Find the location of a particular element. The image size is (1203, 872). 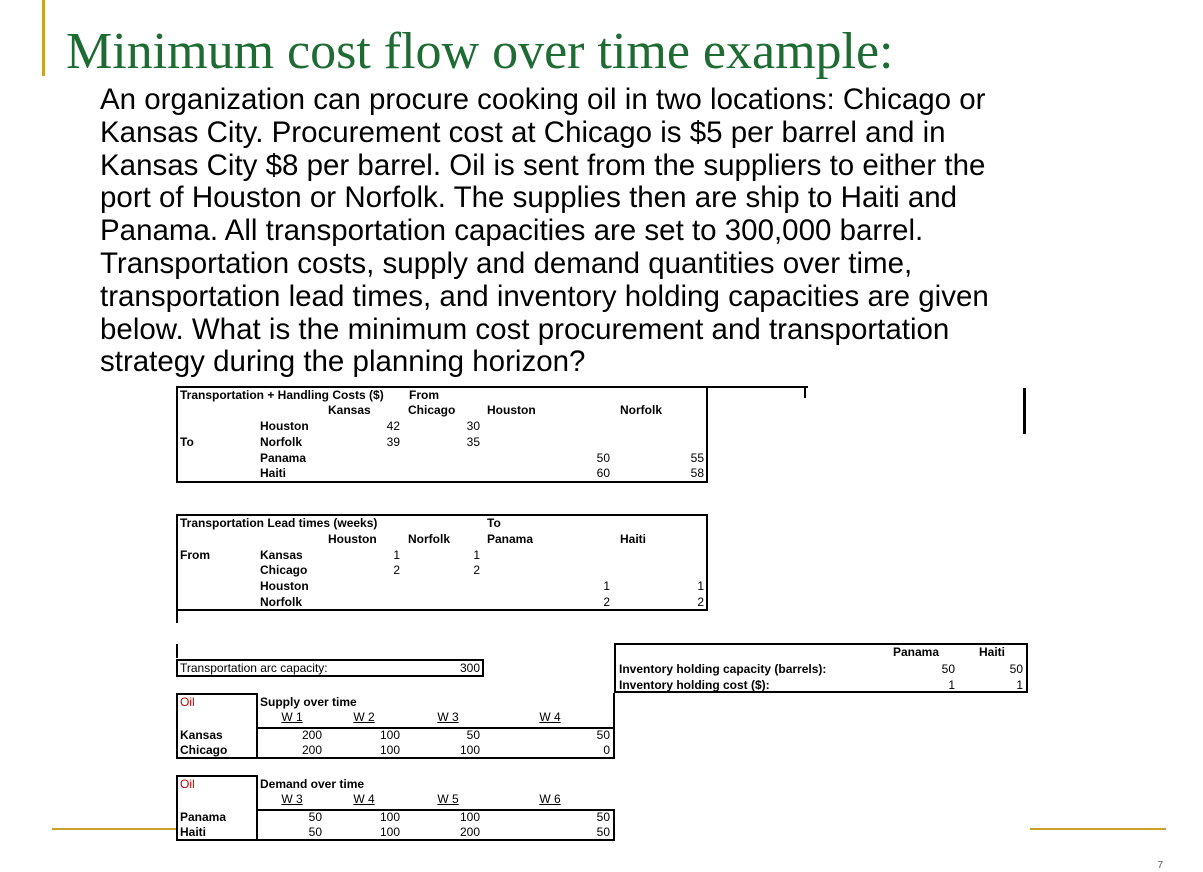

supply-week: W 2 is located at coordinates (364, 717).